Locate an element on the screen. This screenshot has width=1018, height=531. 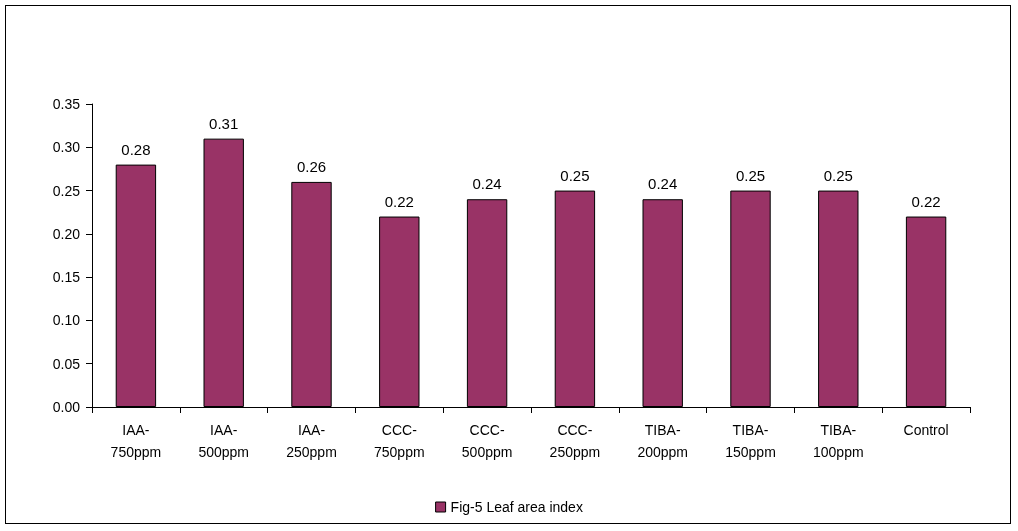
data-label: 0.26 is located at coordinates (311, 166).